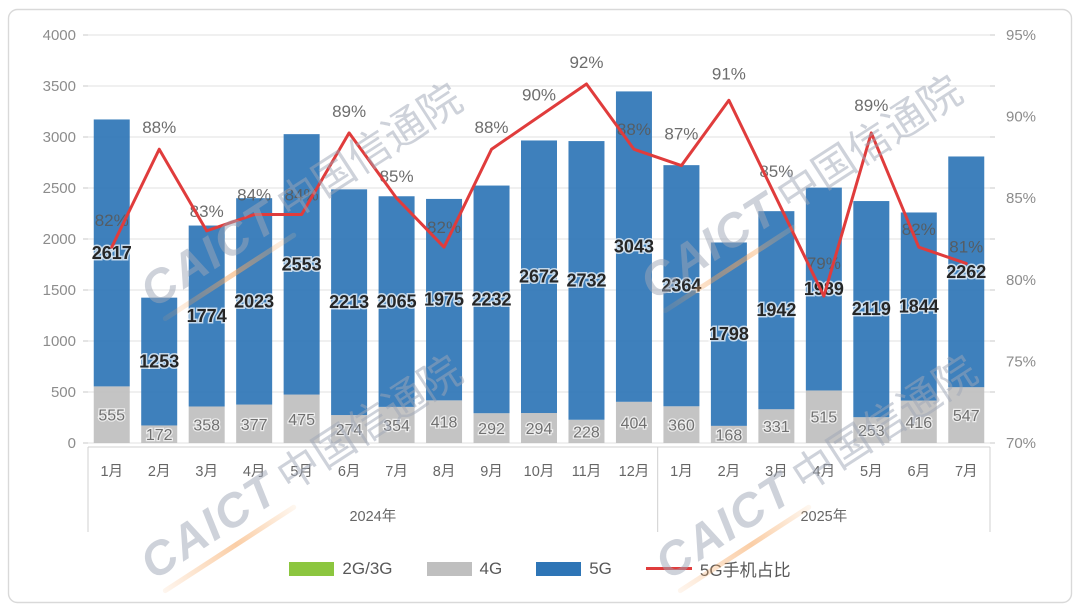 This screenshot has height=615, width=1080. Describe the element at coordinates (159, 472) in the screenshot. I see `month-label: 2月` at that location.